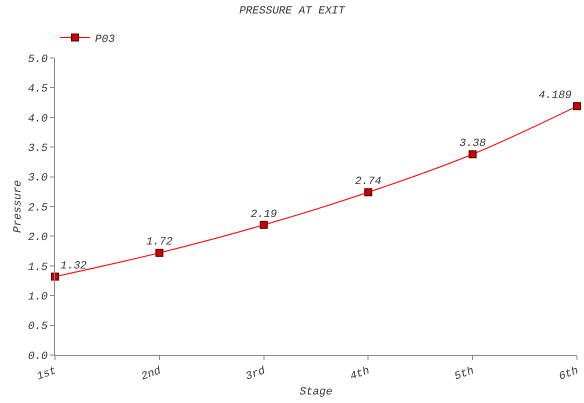 Image resolution: width=584 pixels, height=403 pixels. Describe the element at coordinates (569, 374) in the screenshot. I see `x-tick-label: 6th` at that location.